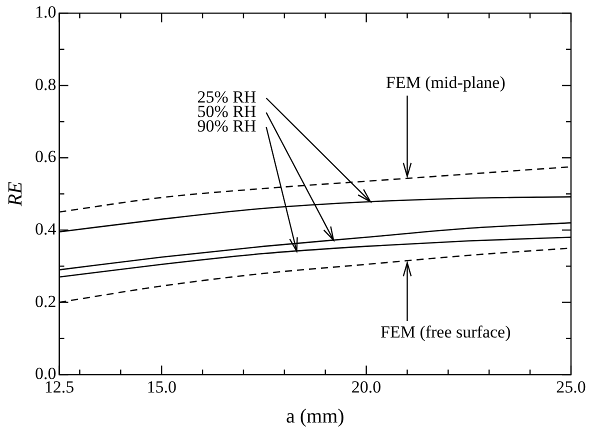 This screenshot has width=589, height=433. What do you see at coordinates (161, 386) in the screenshot?
I see `x-tick-label: 15.0` at bounding box center [161, 386].